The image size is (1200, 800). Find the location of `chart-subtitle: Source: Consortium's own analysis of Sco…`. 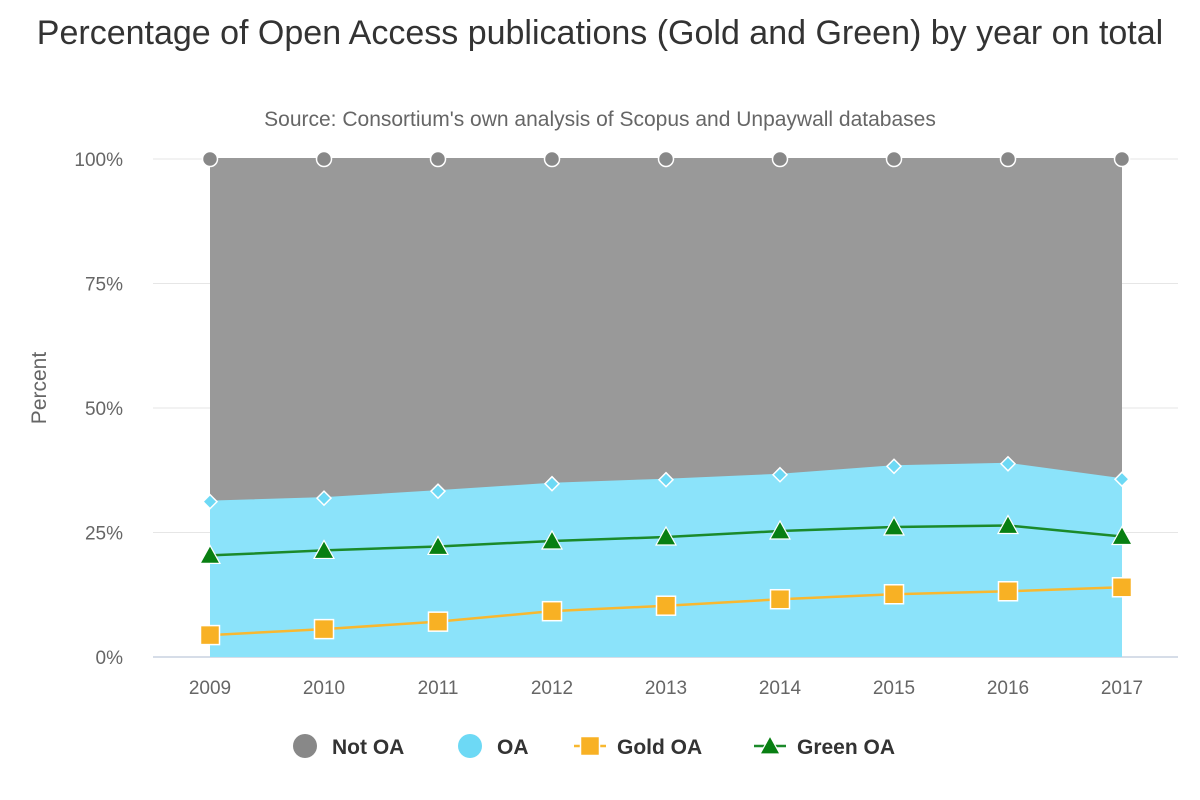

chart-subtitle: Source: Consortium's own analysis of Sco… is located at coordinates (600, 119).